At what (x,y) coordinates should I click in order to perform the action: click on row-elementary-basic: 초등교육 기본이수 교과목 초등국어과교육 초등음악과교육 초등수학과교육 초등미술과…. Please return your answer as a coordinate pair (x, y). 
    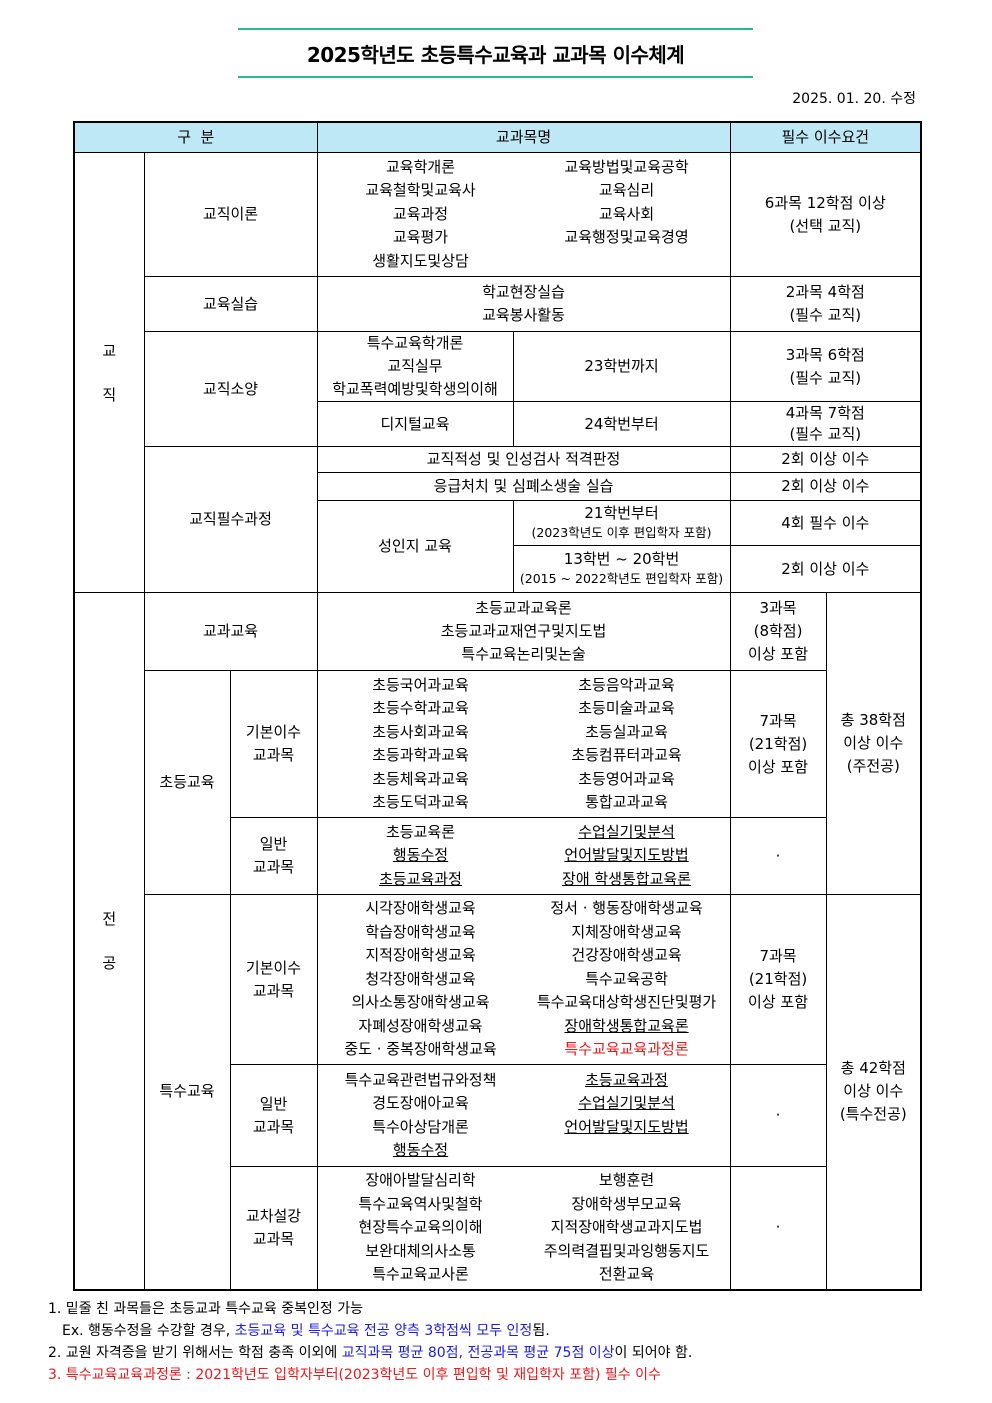
    Looking at the image, I should click on (497, 782).